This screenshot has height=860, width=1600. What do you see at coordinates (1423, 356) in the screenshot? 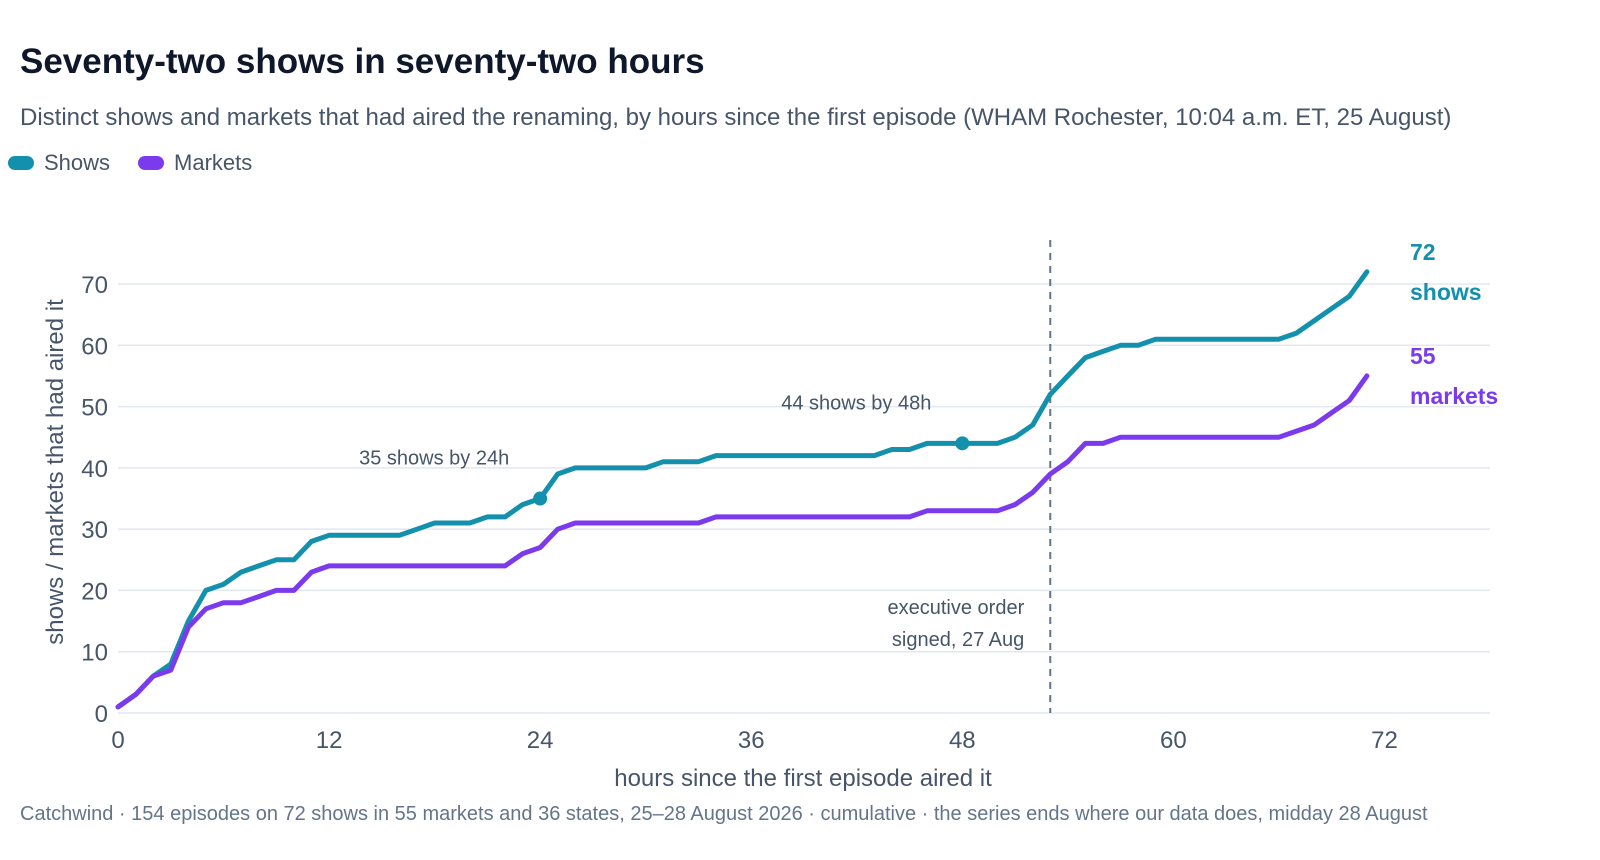
I see `end-label-markets-0: 55` at bounding box center [1423, 356].